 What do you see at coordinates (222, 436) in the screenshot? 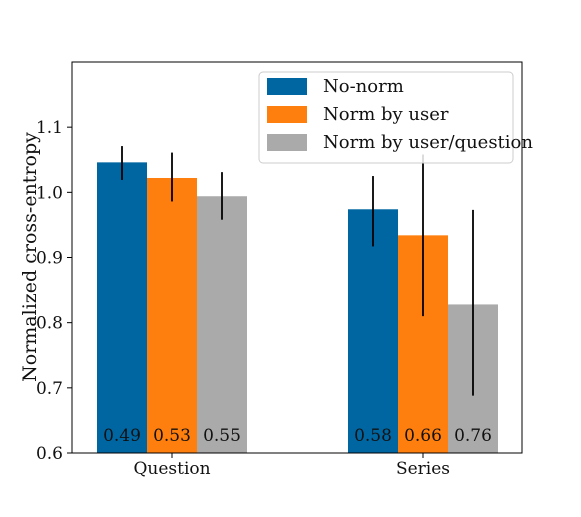
I see `data-label: 0.55` at bounding box center [222, 436].